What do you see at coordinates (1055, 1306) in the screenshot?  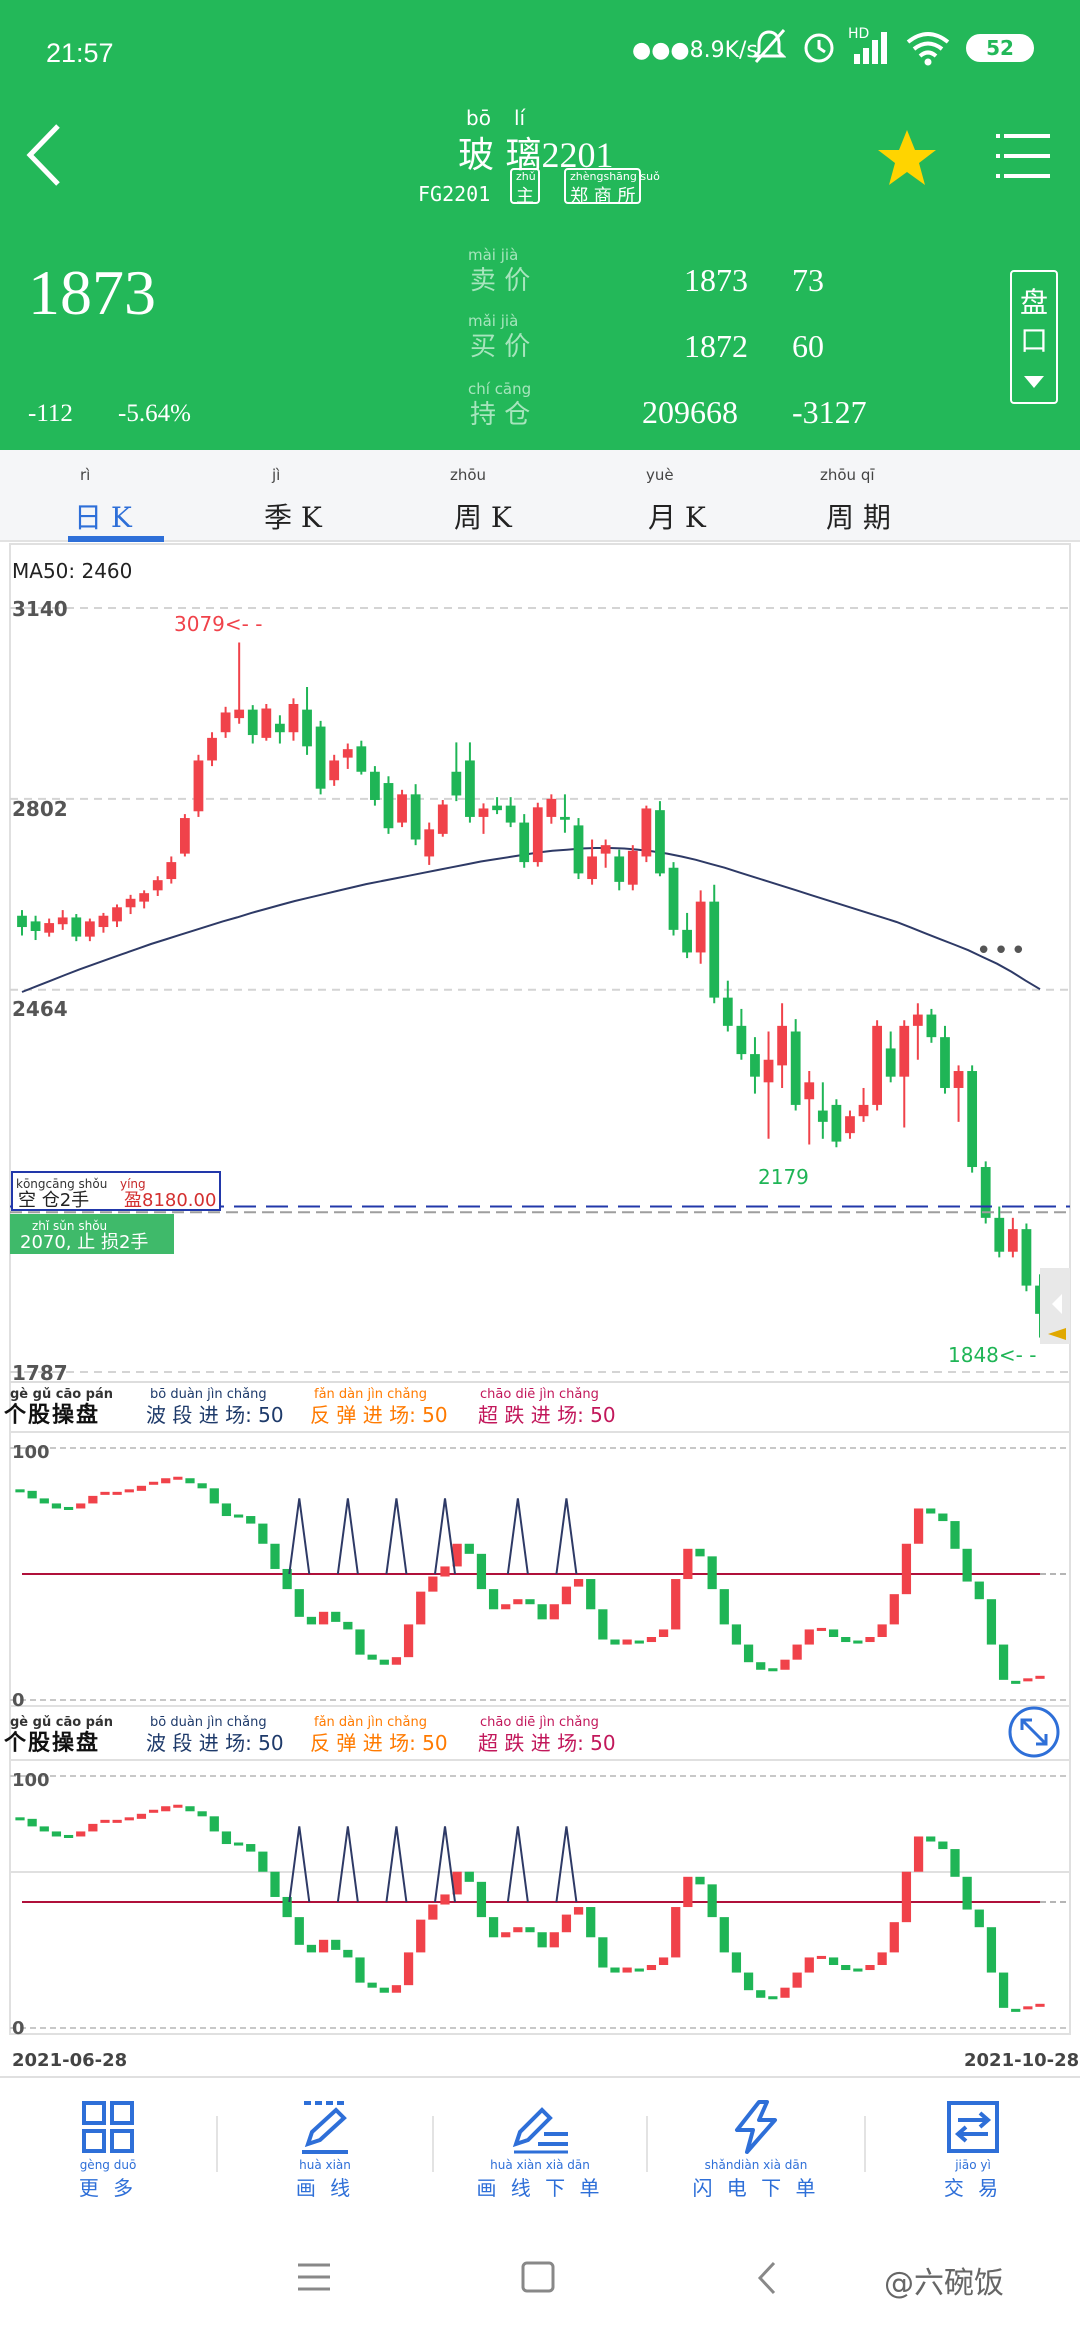 I see `chart-side-handle` at bounding box center [1055, 1306].